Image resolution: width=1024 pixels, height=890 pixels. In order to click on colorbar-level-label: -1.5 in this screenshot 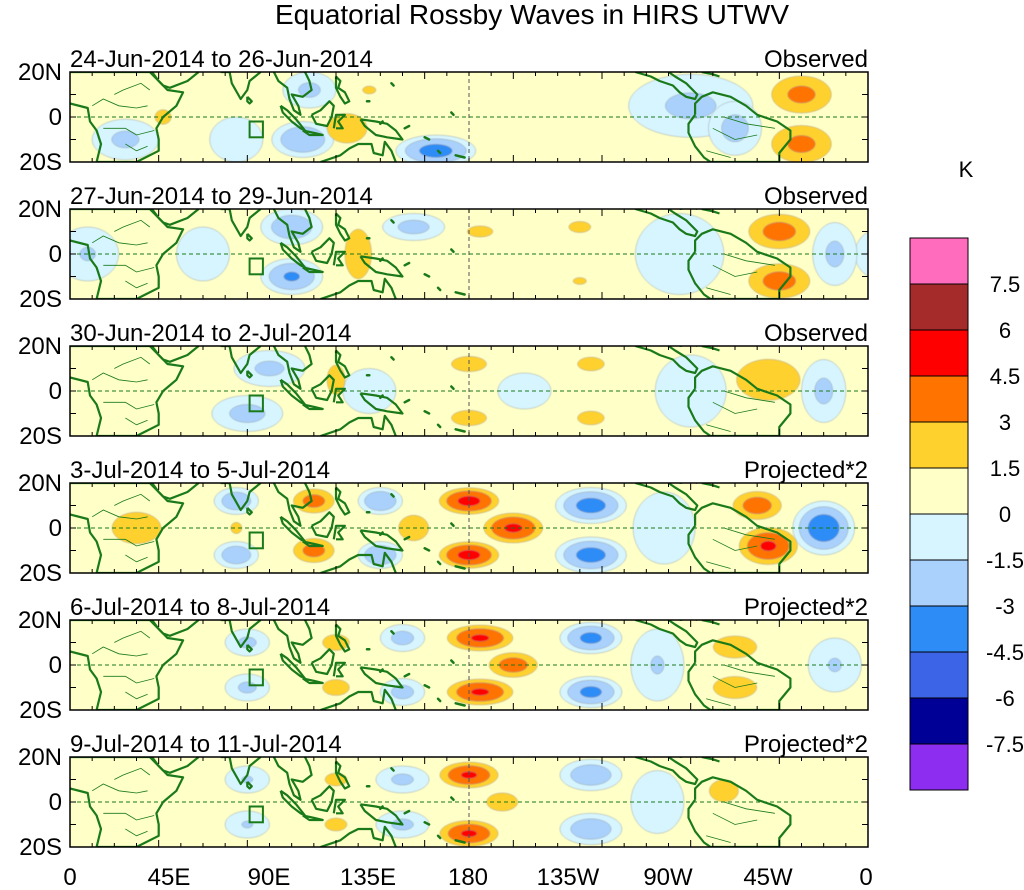, I will do `click(1005, 560)`.